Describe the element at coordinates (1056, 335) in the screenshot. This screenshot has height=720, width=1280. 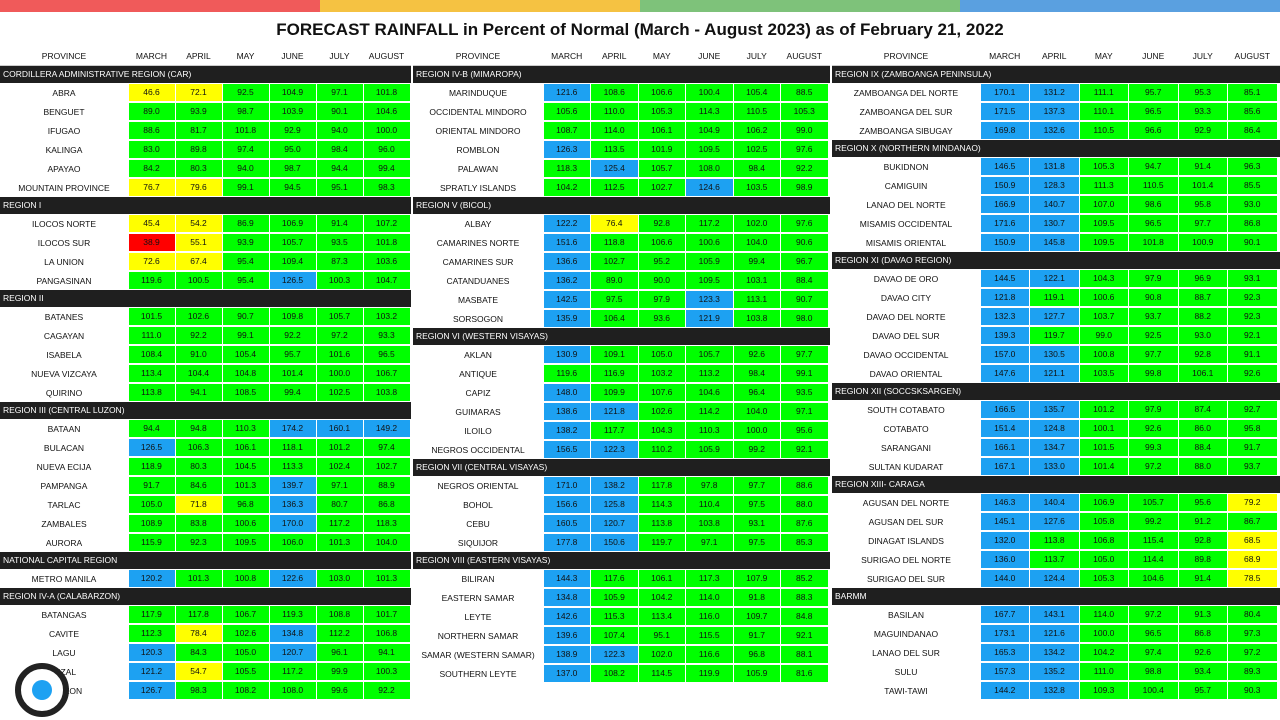
I see `table-row: DAVAO DEL SUR 139.3 119.7 99.0 92.5 93.0 92.1` at that location.